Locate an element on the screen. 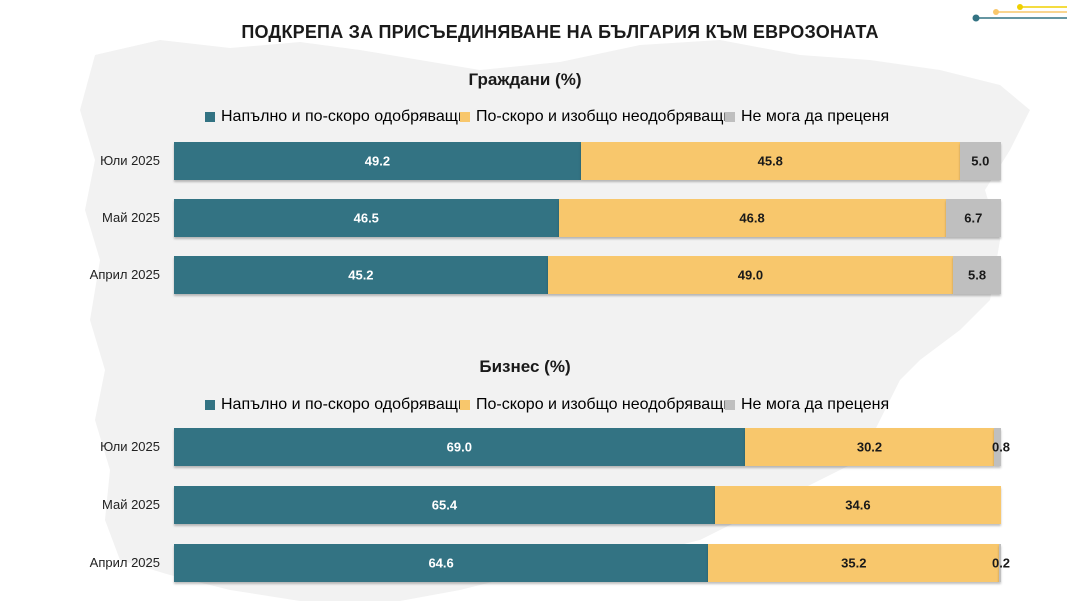  bar-row-0-0: 49.2 45.8 5.0 is located at coordinates (587, 161).